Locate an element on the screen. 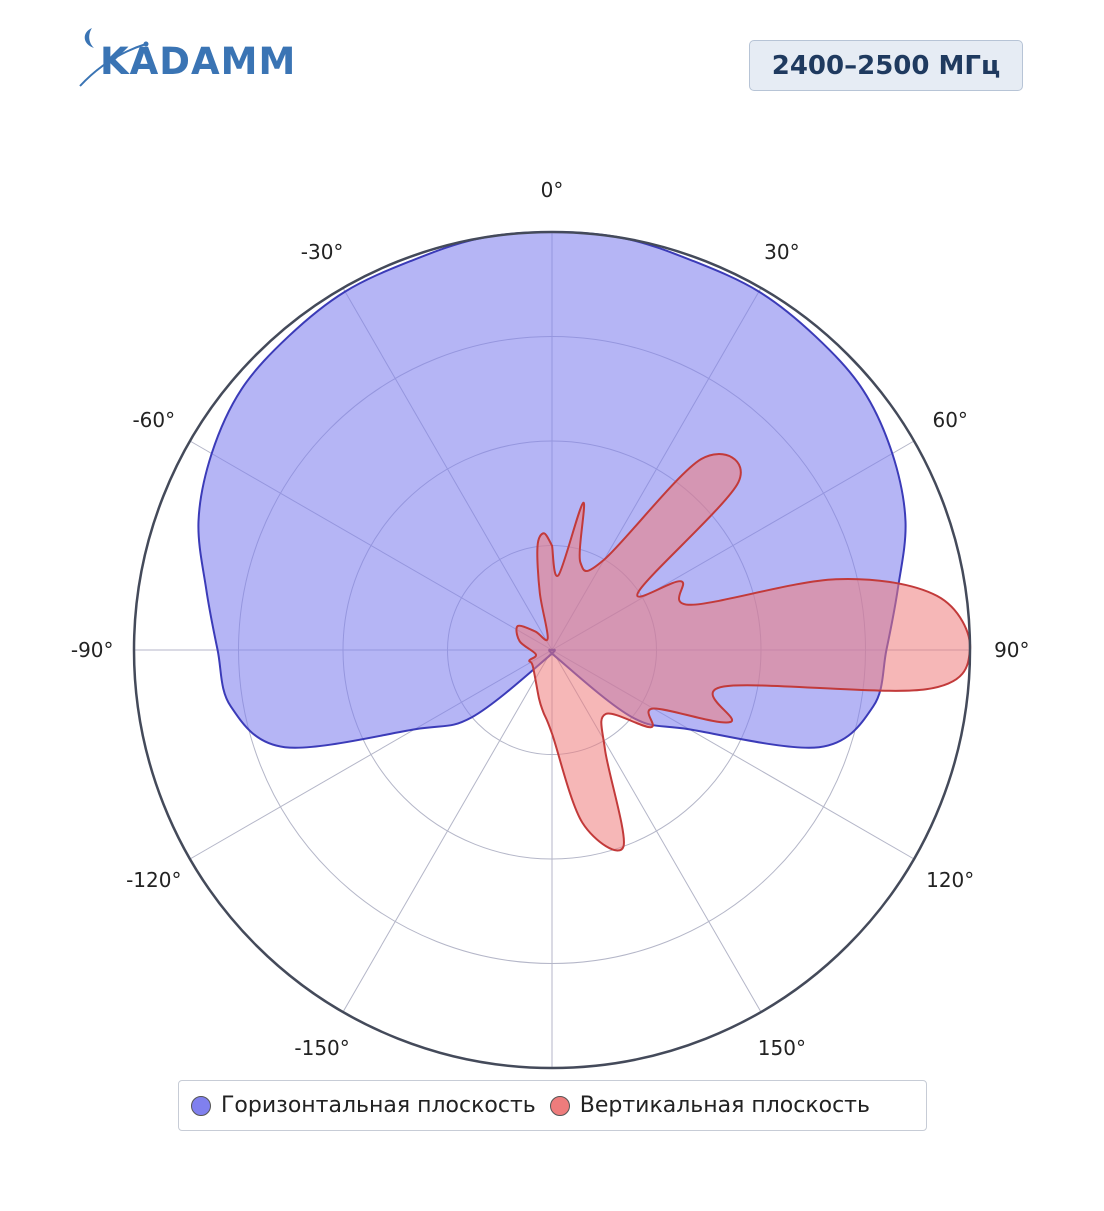  legend-label-vertical: Вертикальная плоскость is located at coordinates (724, 1105).